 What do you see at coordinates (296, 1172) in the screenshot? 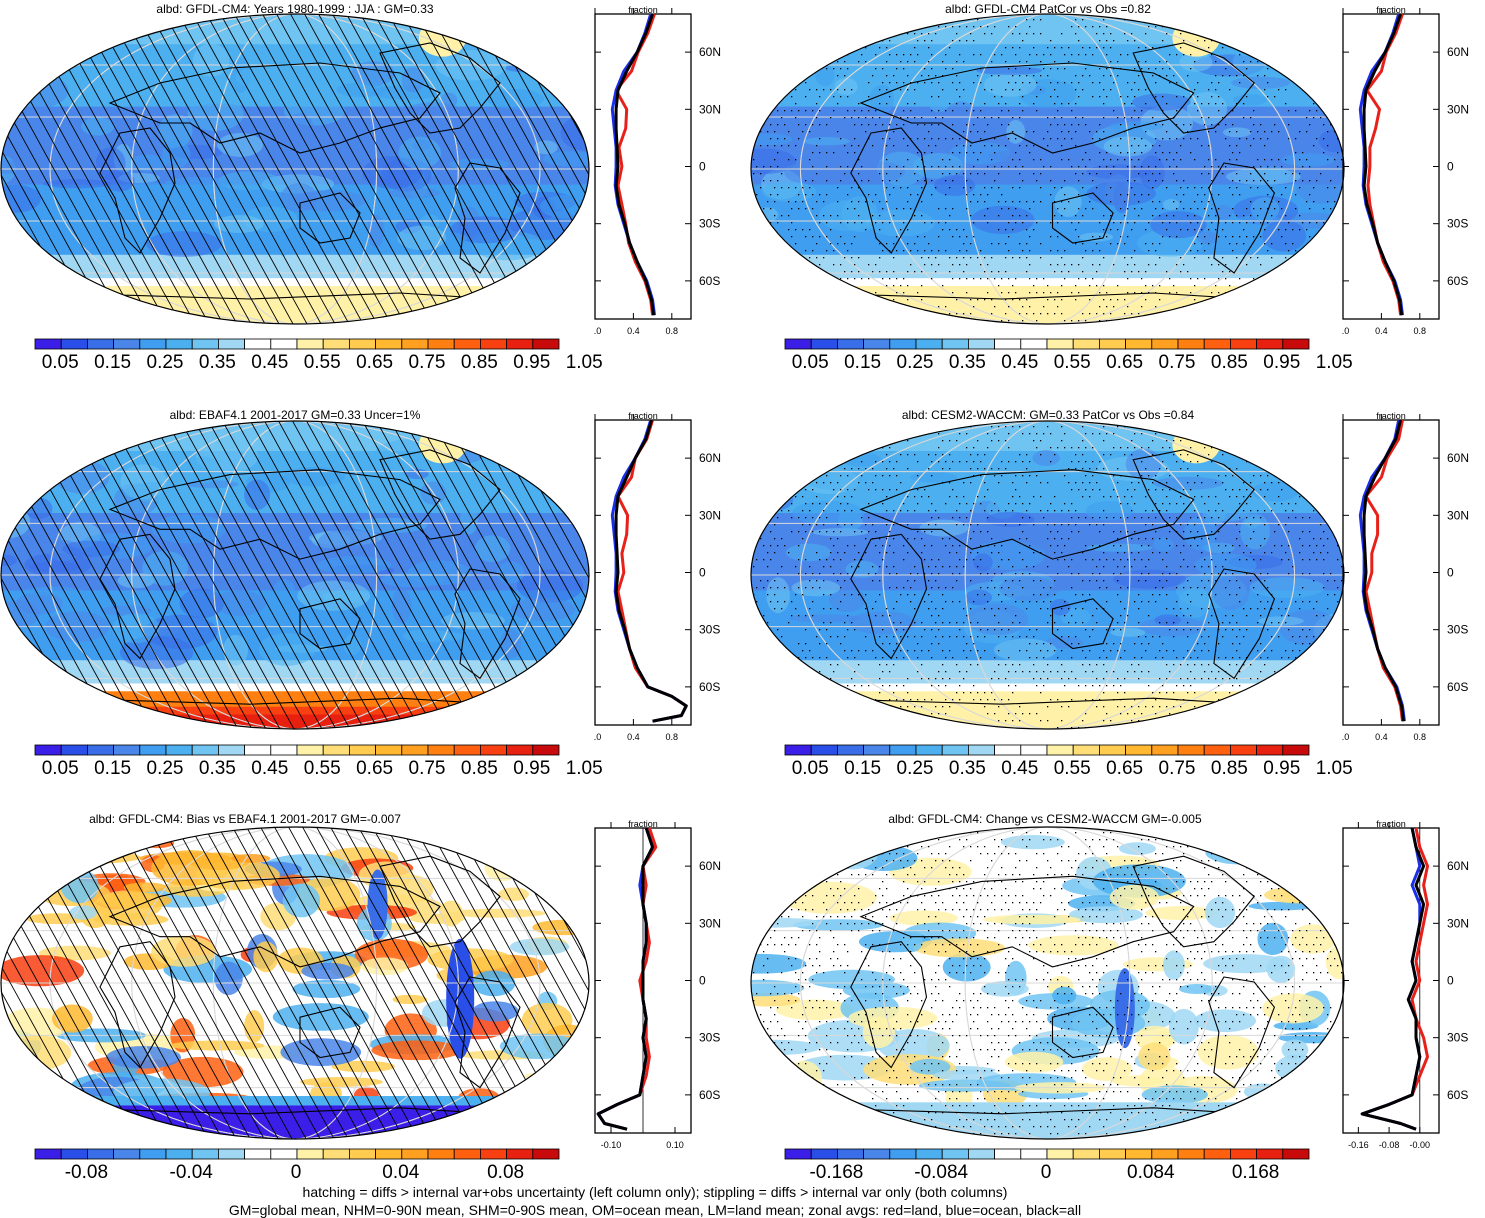
I see `colorbar-label: 0` at bounding box center [296, 1172].